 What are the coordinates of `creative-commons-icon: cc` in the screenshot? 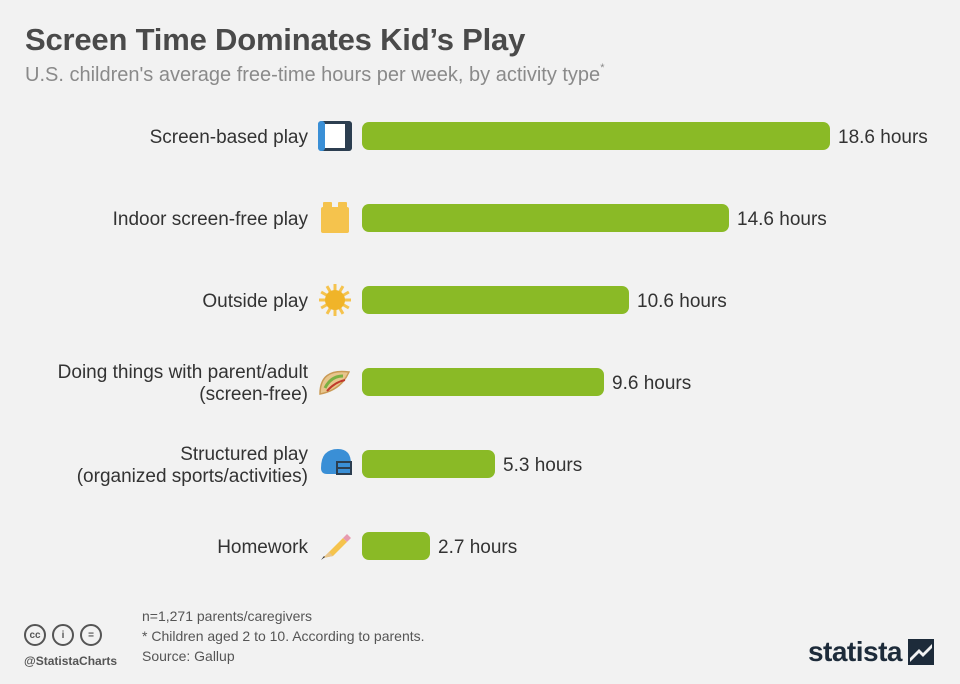 It's located at (35, 635).